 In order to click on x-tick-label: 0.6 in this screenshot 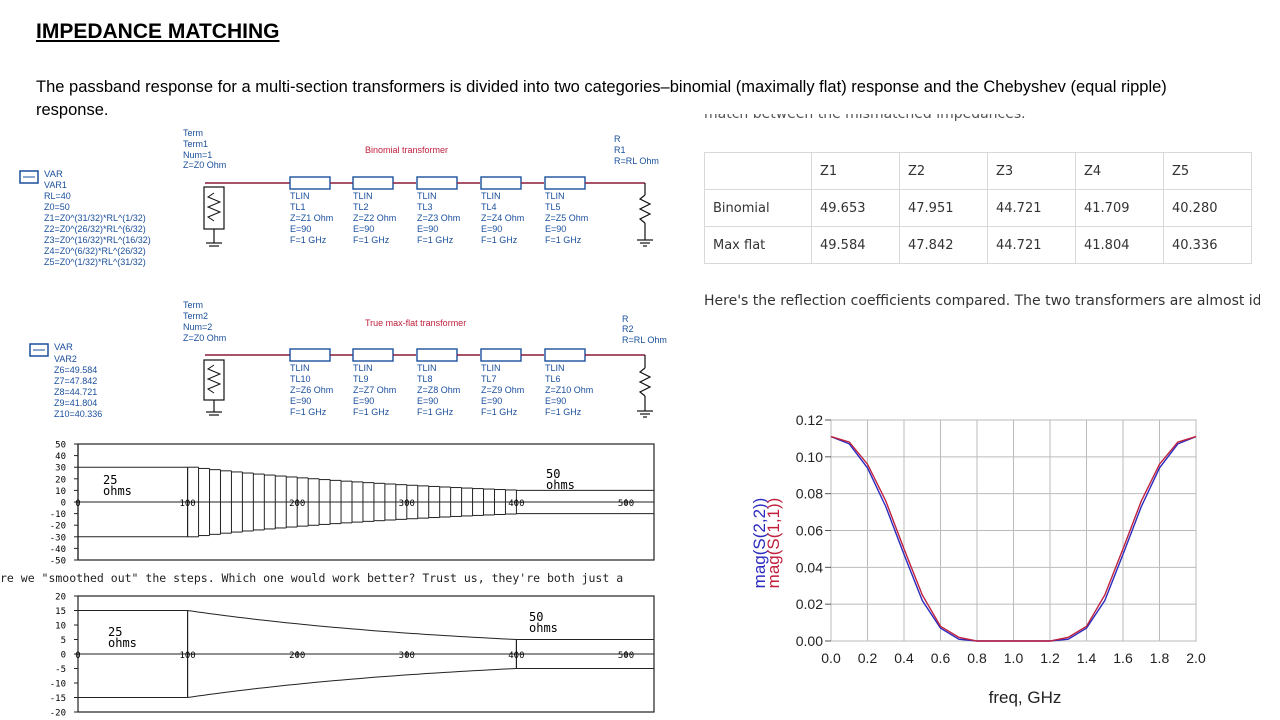, I will do `click(941, 658)`.